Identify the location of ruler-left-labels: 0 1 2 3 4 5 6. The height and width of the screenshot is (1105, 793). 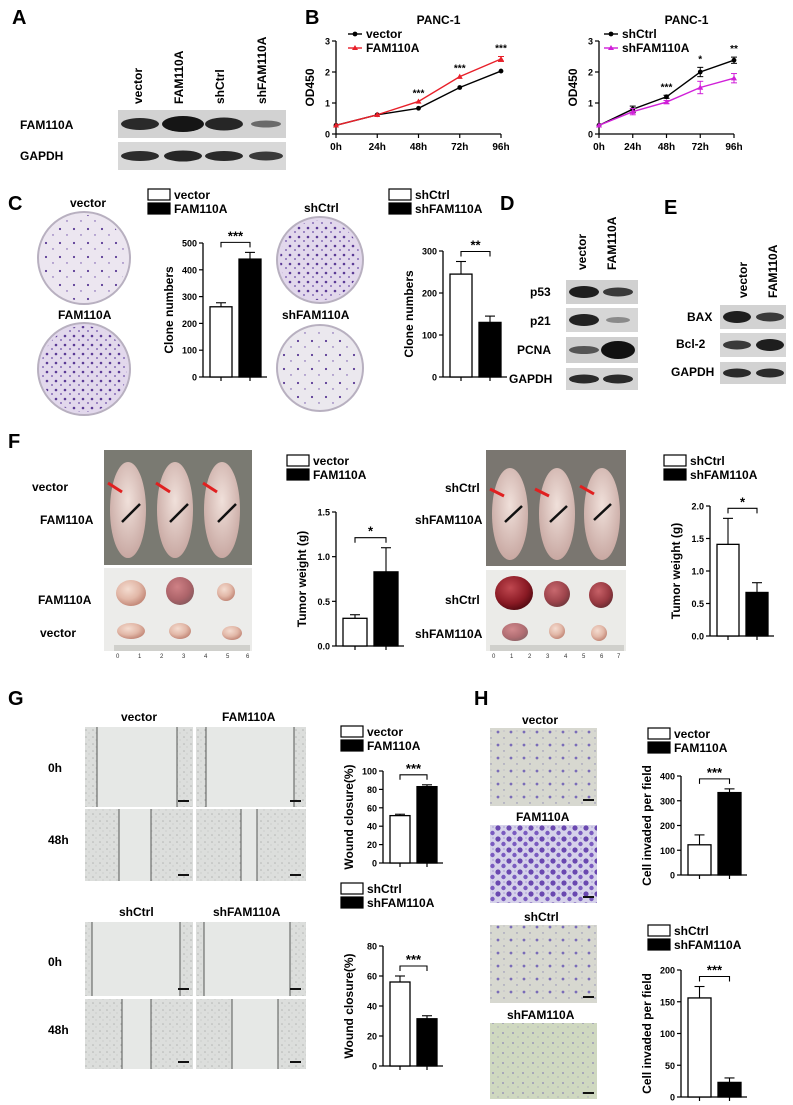
(183, 657).